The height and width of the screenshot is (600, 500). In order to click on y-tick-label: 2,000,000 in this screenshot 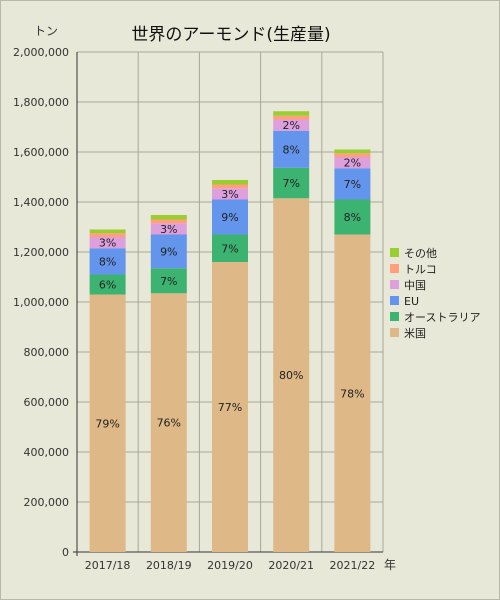, I will do `click(41, 52)`.